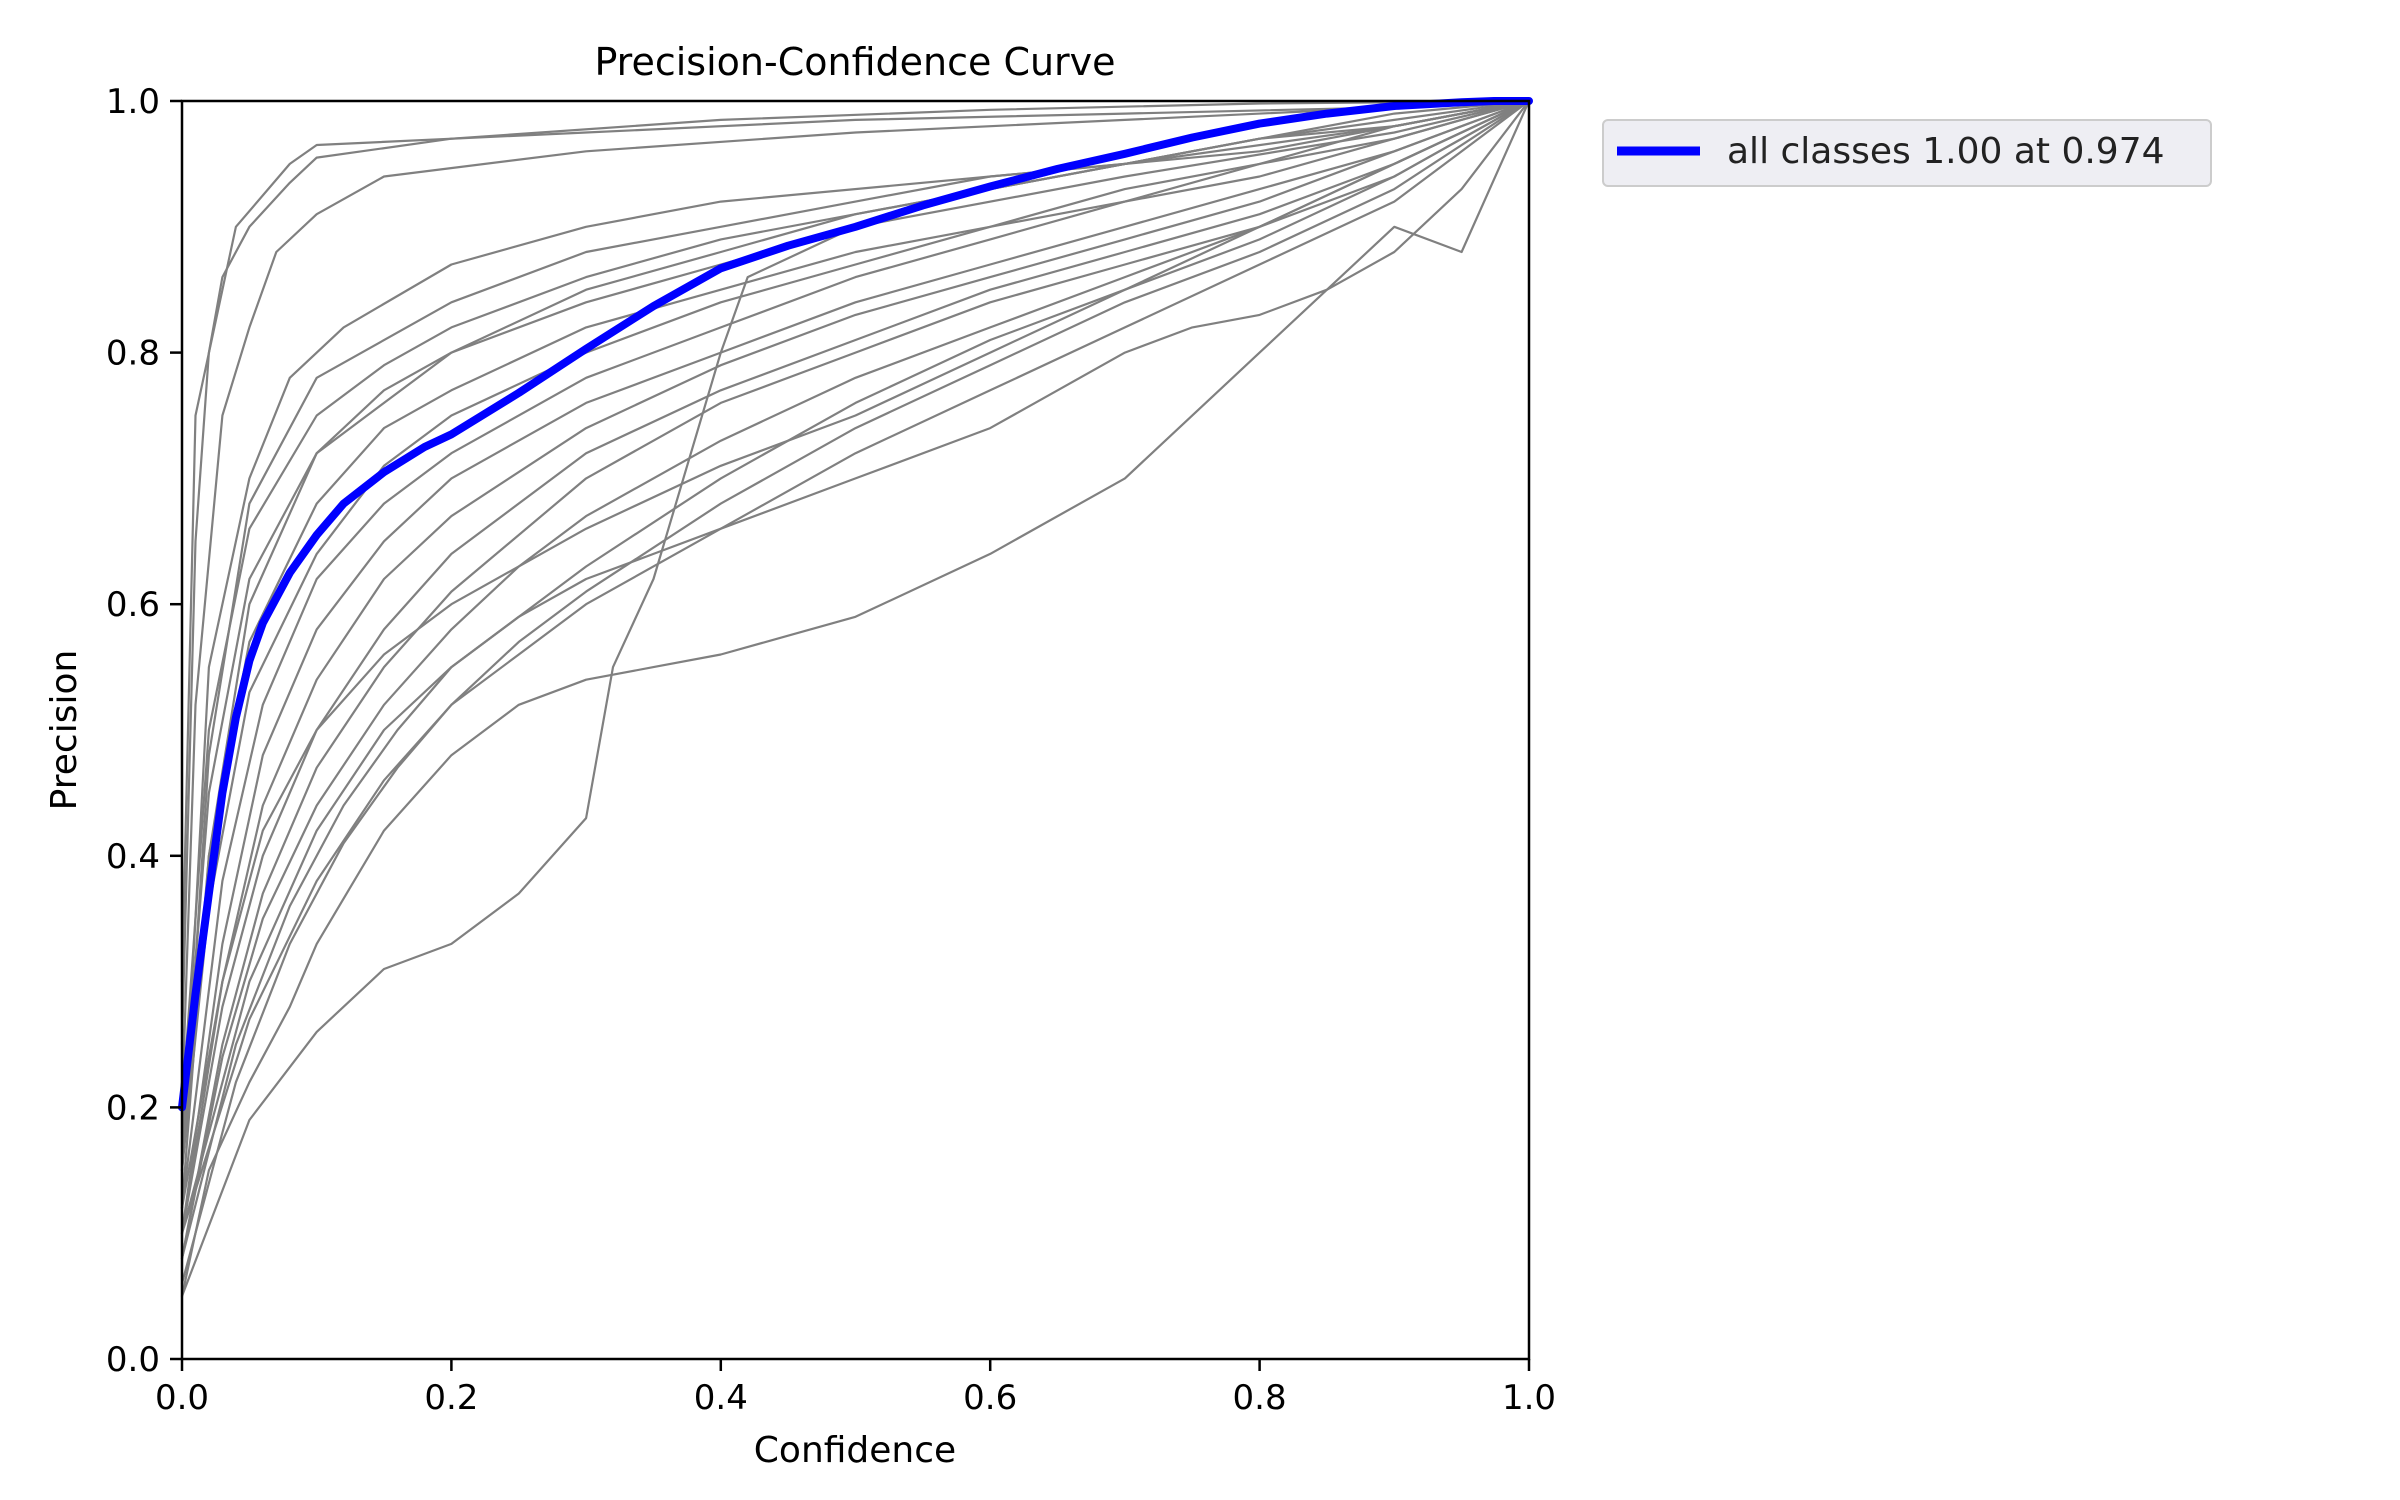 This screenshot has height=1500, width=2400. Describe the element at coordinates (854, 62) in the screenshot. I see `chart-title: Precision-Confidence Curve` at that location.